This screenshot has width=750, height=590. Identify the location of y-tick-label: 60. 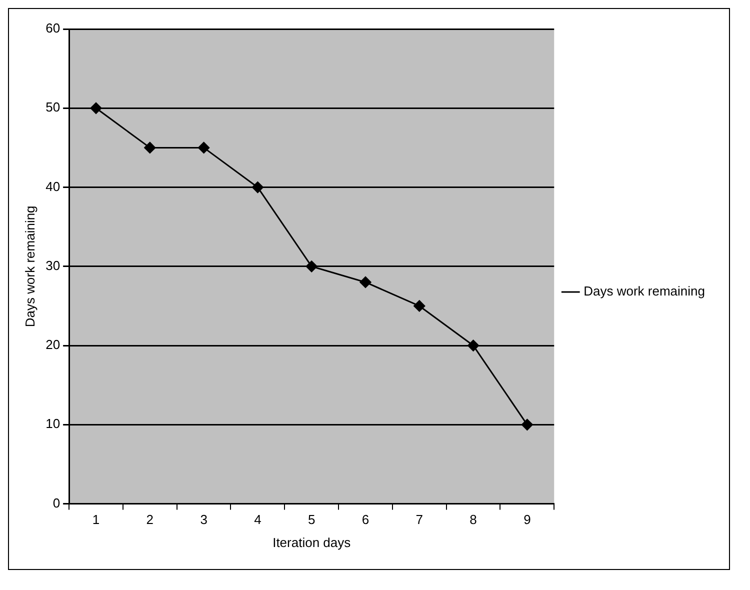
(53, 28).